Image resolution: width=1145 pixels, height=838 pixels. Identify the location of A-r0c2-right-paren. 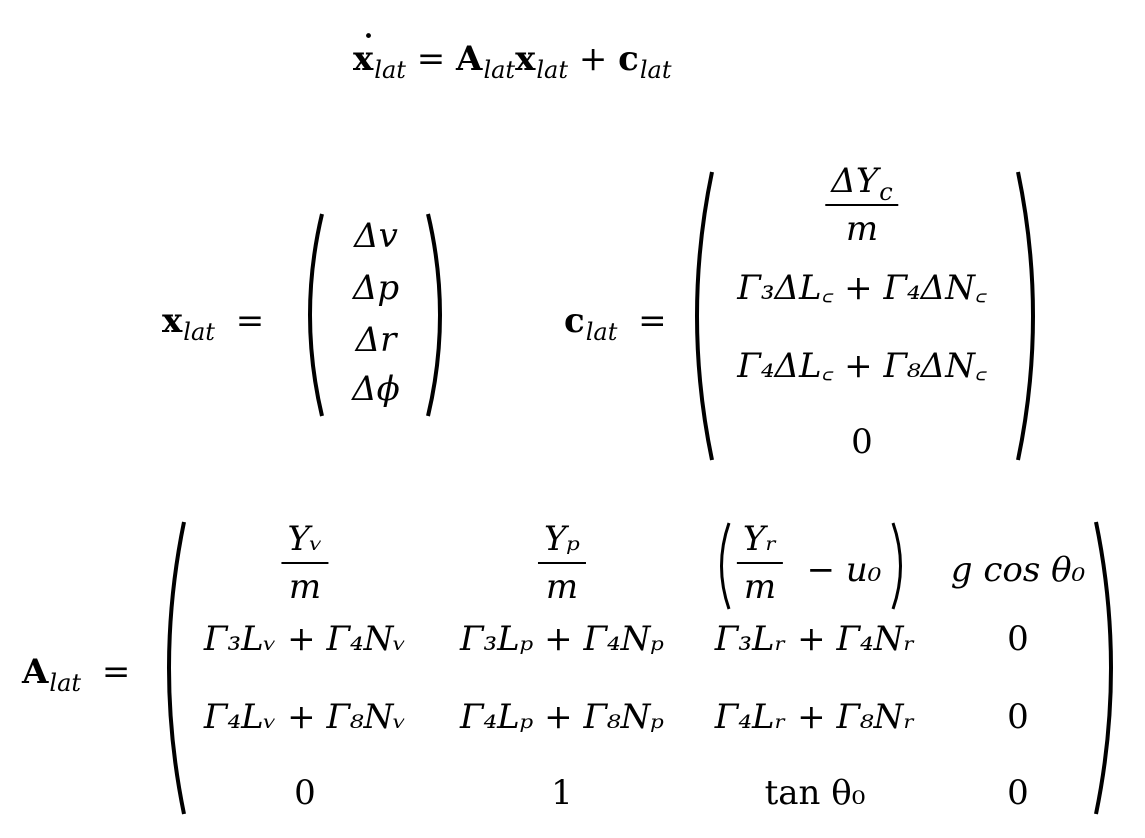
(896, 566).